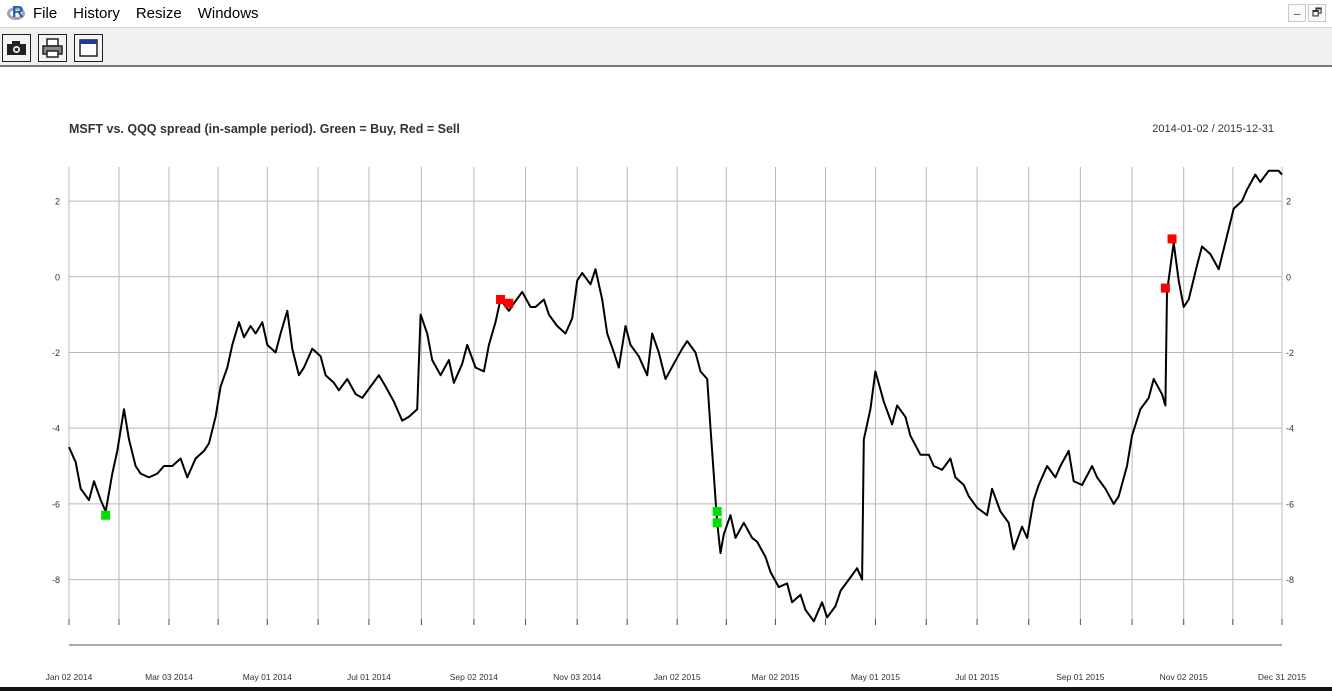 The height and width of the screenshot is (691, 1332). I want to click on x-tick-label: Jan 02 2015, so click(677, 677).